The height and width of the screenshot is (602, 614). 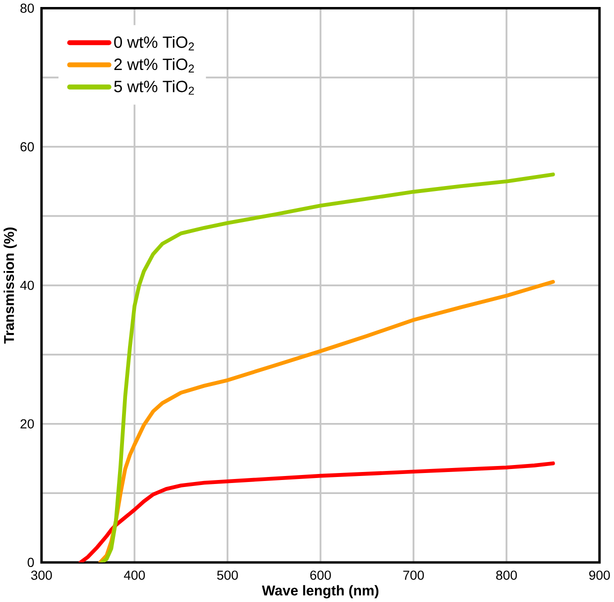 I want to click on x-tick-label: 300, so click(x=41, y=575).